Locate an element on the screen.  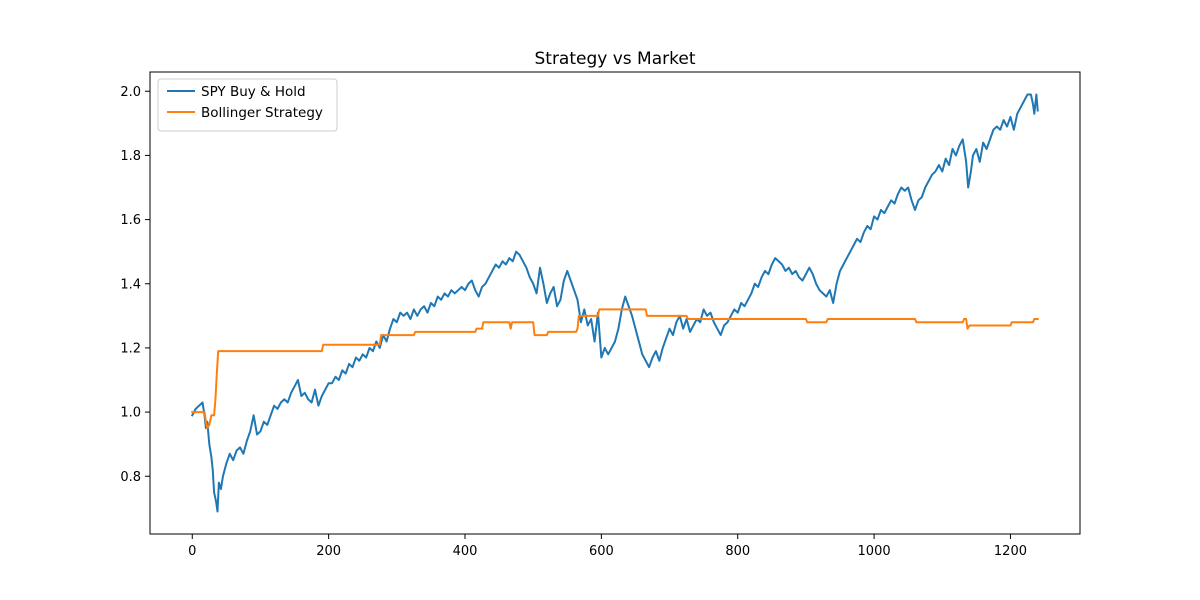
y-tick-label: 2.0 is located at coordinates (130, 92).